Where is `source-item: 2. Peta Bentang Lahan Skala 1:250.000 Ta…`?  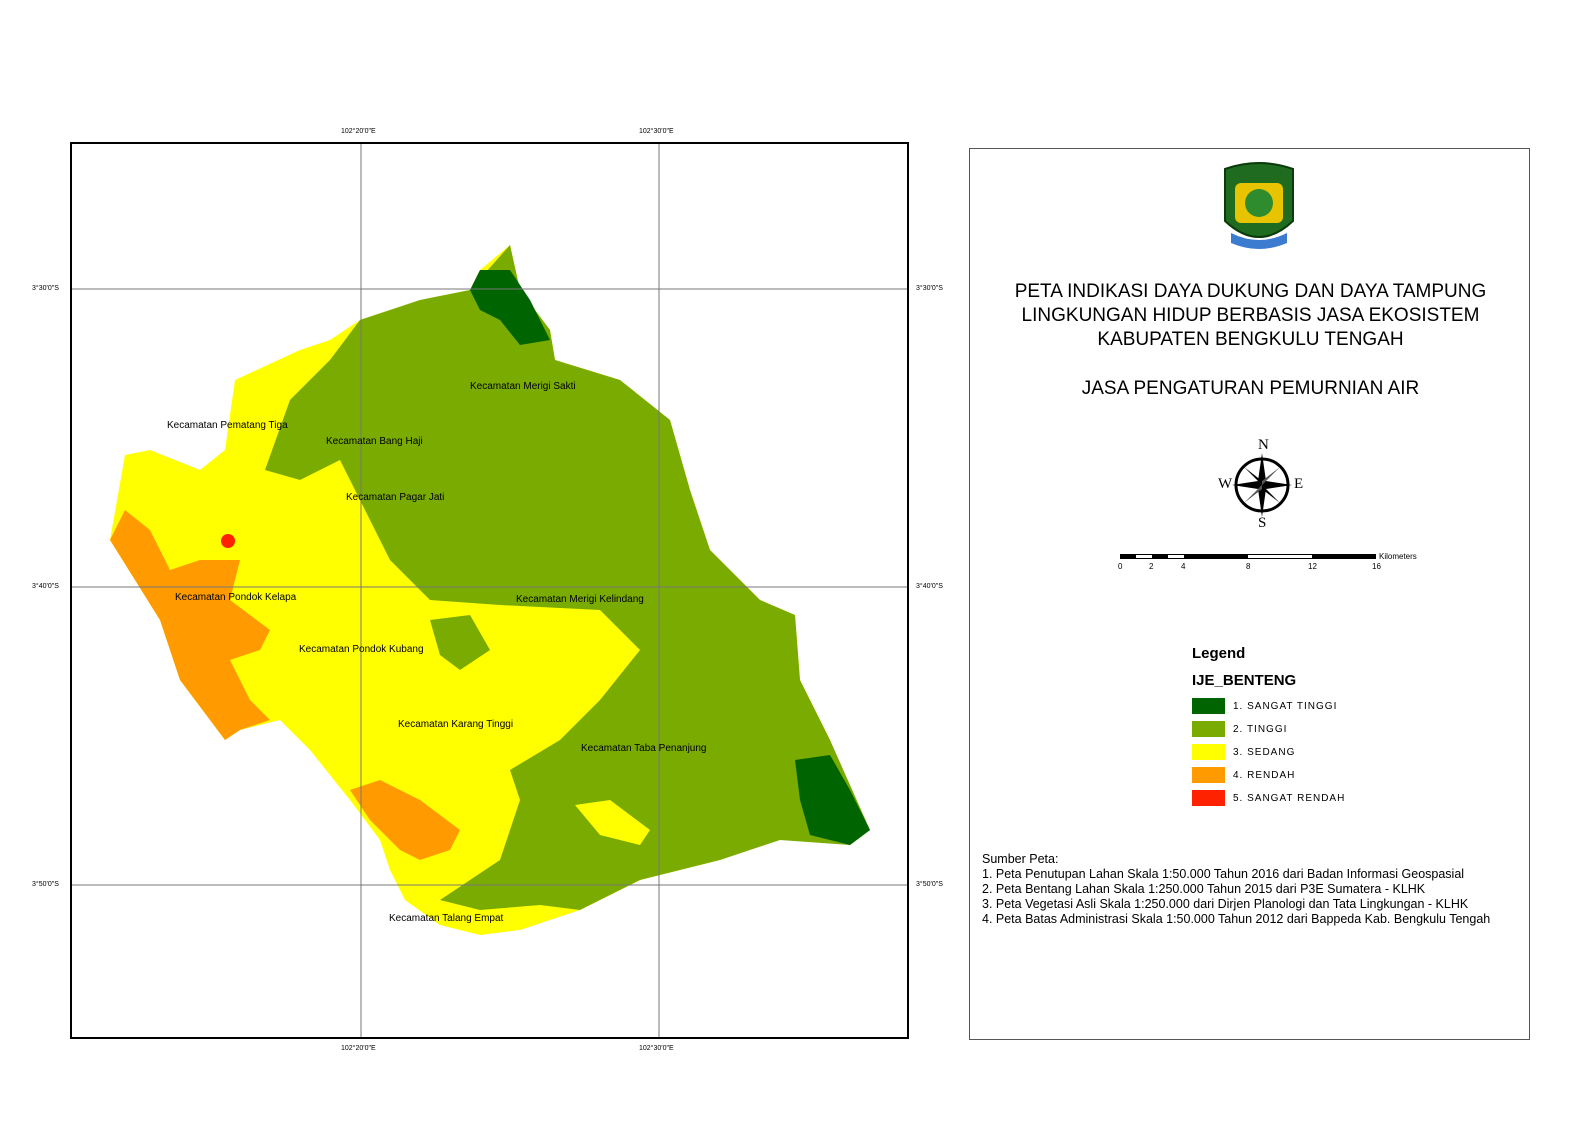
source-item: 2. Peta Bentang Lahan Skala 1:250.000 Ta… is located at coordinates (1204, 889).